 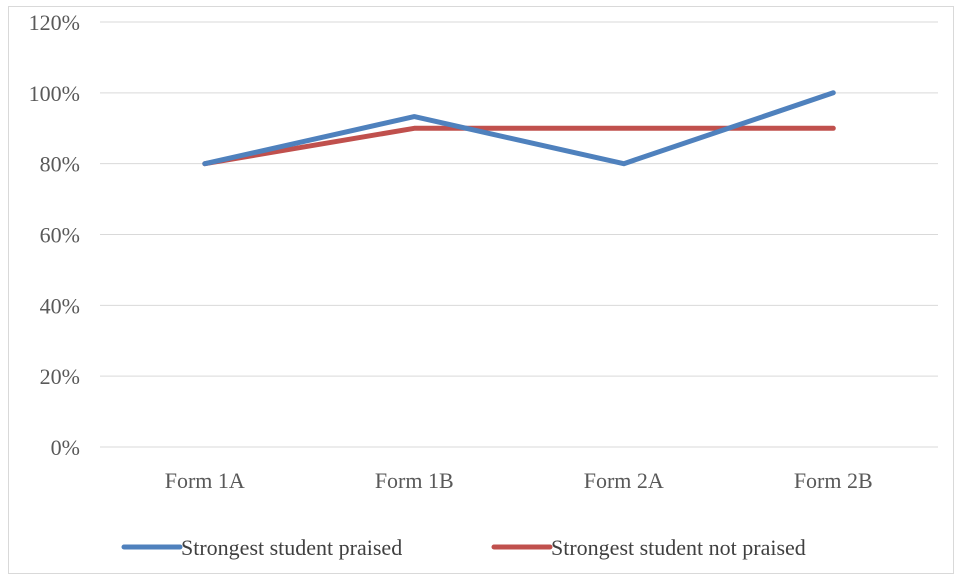 What do you see at coordinates (833, 480) in the screenshot?
I see `x-tick-label: Form 2B` at bounding box center [833, 480].